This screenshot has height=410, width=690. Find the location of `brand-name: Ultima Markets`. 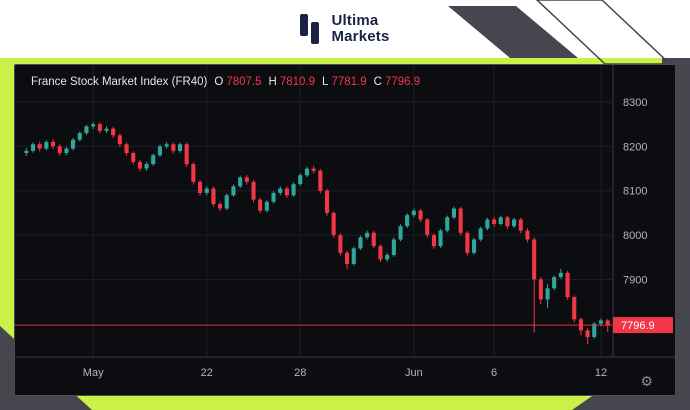

brand-name: Ultima Markets is located at coordinates (360, 29).